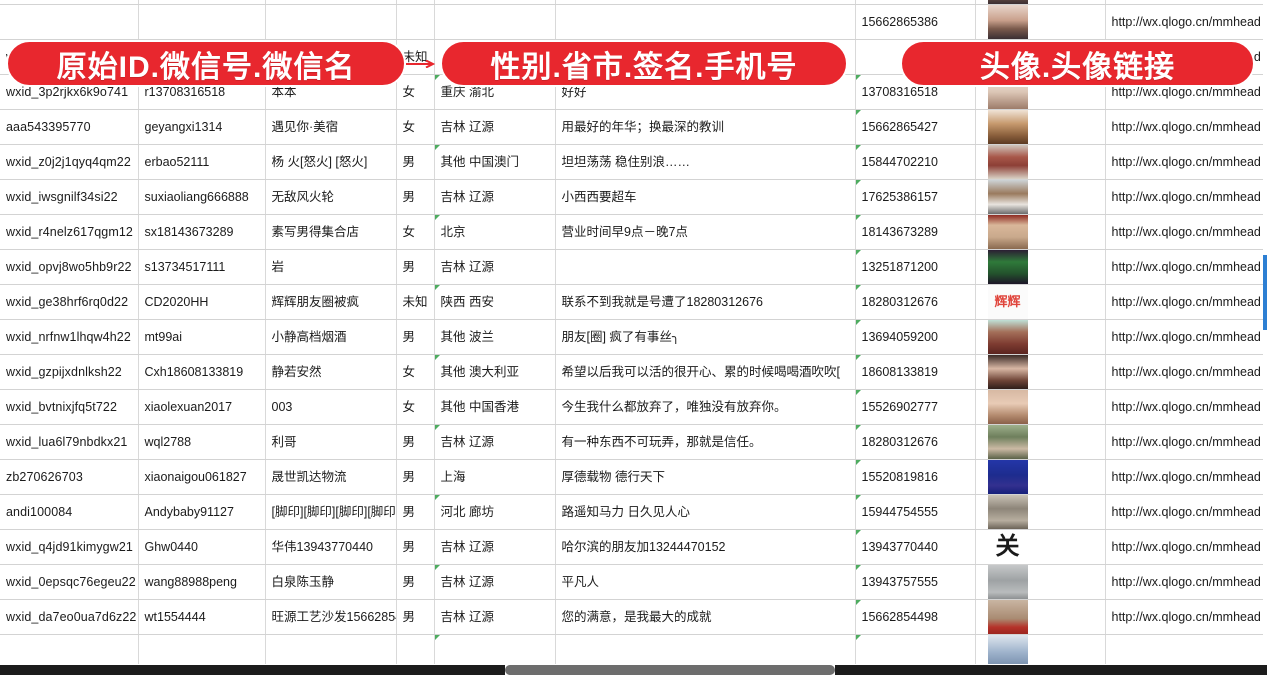 This screenshot has width=1267, height=676. I want to click on cell-wxno, so click(202, 22).